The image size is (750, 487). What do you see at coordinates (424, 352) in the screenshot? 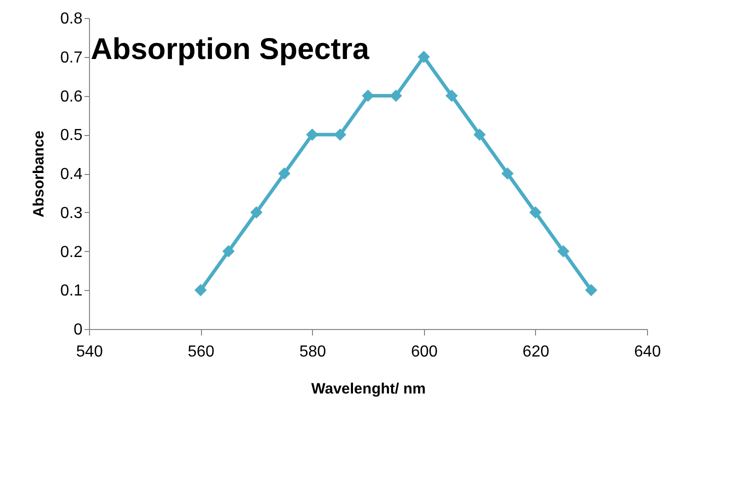
I see `x-tick-label: 600` at bounding box center [424, 352].